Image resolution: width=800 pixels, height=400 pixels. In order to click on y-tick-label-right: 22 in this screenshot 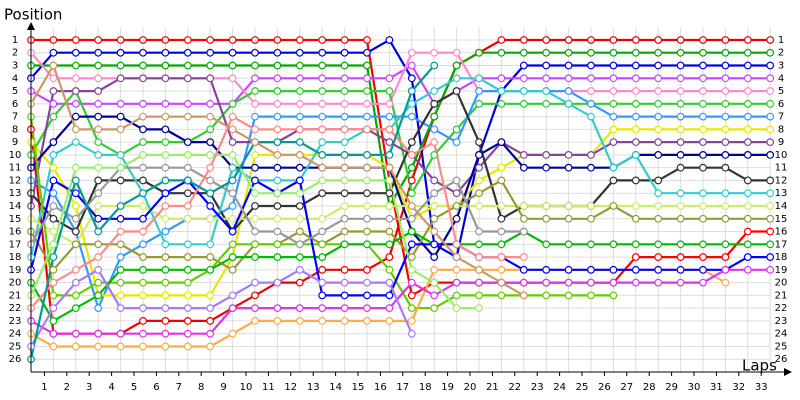, I will do `click(781, 308)`.